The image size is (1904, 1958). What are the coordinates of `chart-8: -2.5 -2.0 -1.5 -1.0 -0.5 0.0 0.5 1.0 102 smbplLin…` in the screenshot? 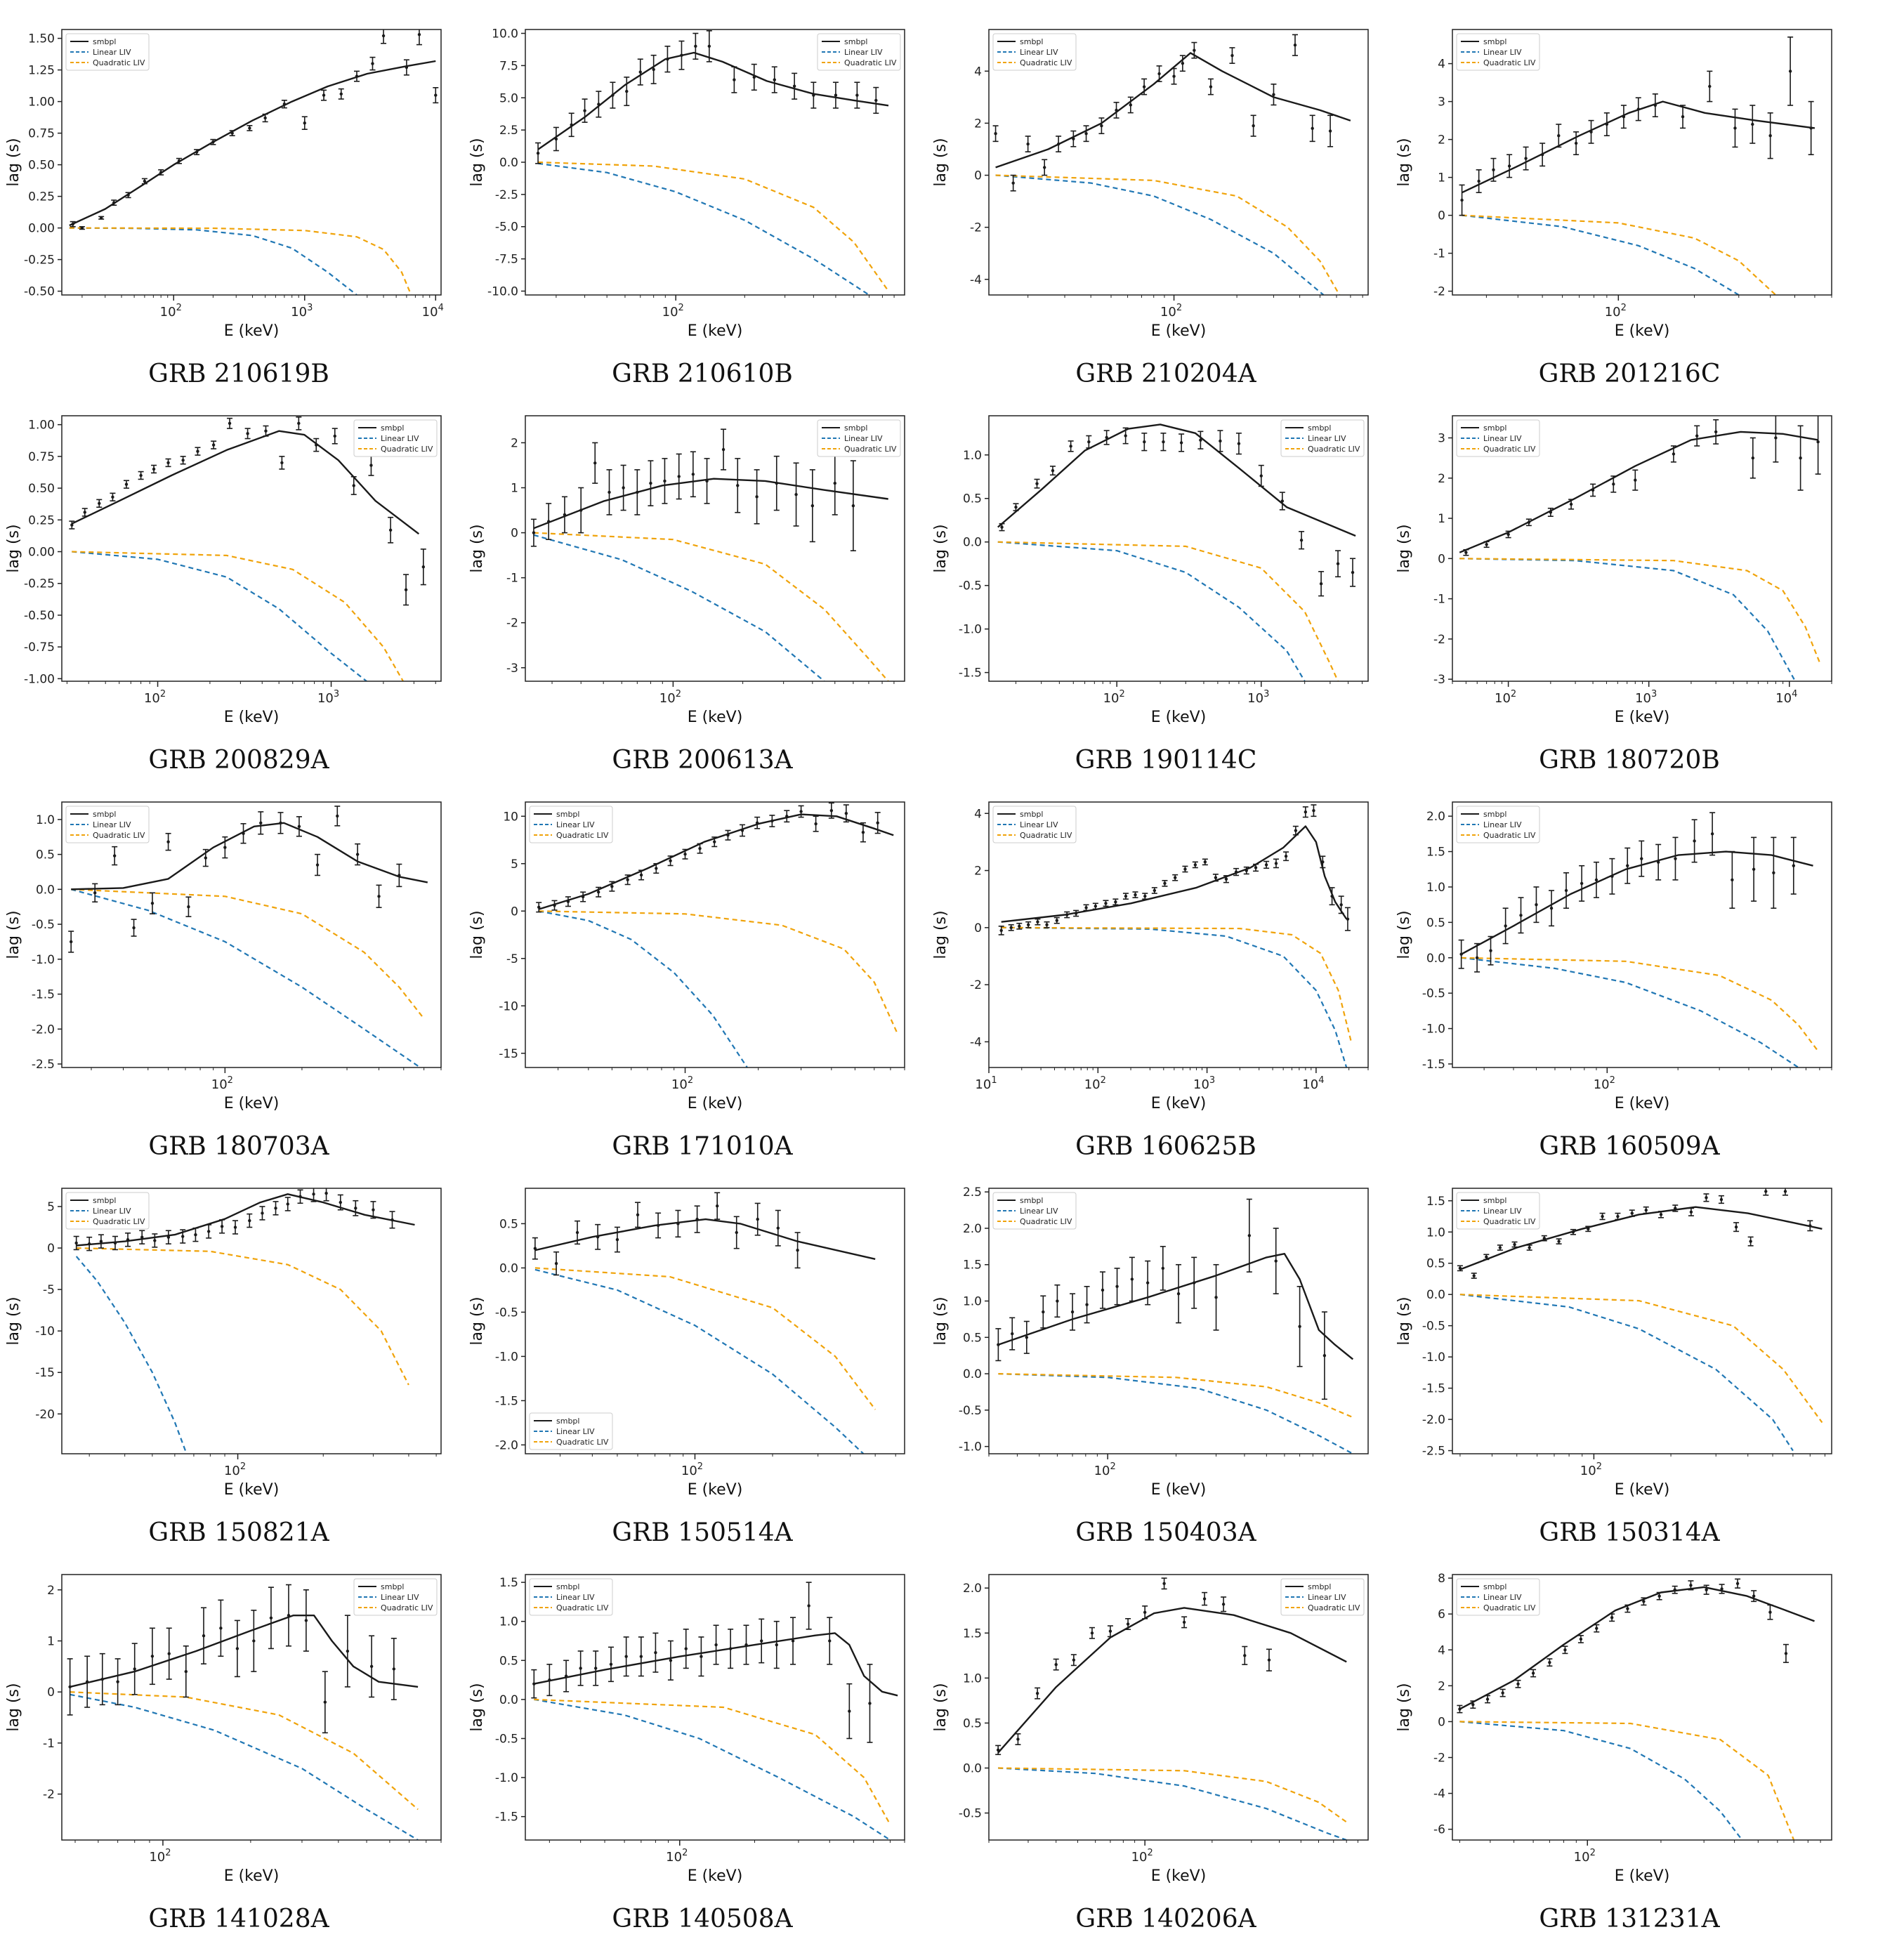 It's located at (224, 956).